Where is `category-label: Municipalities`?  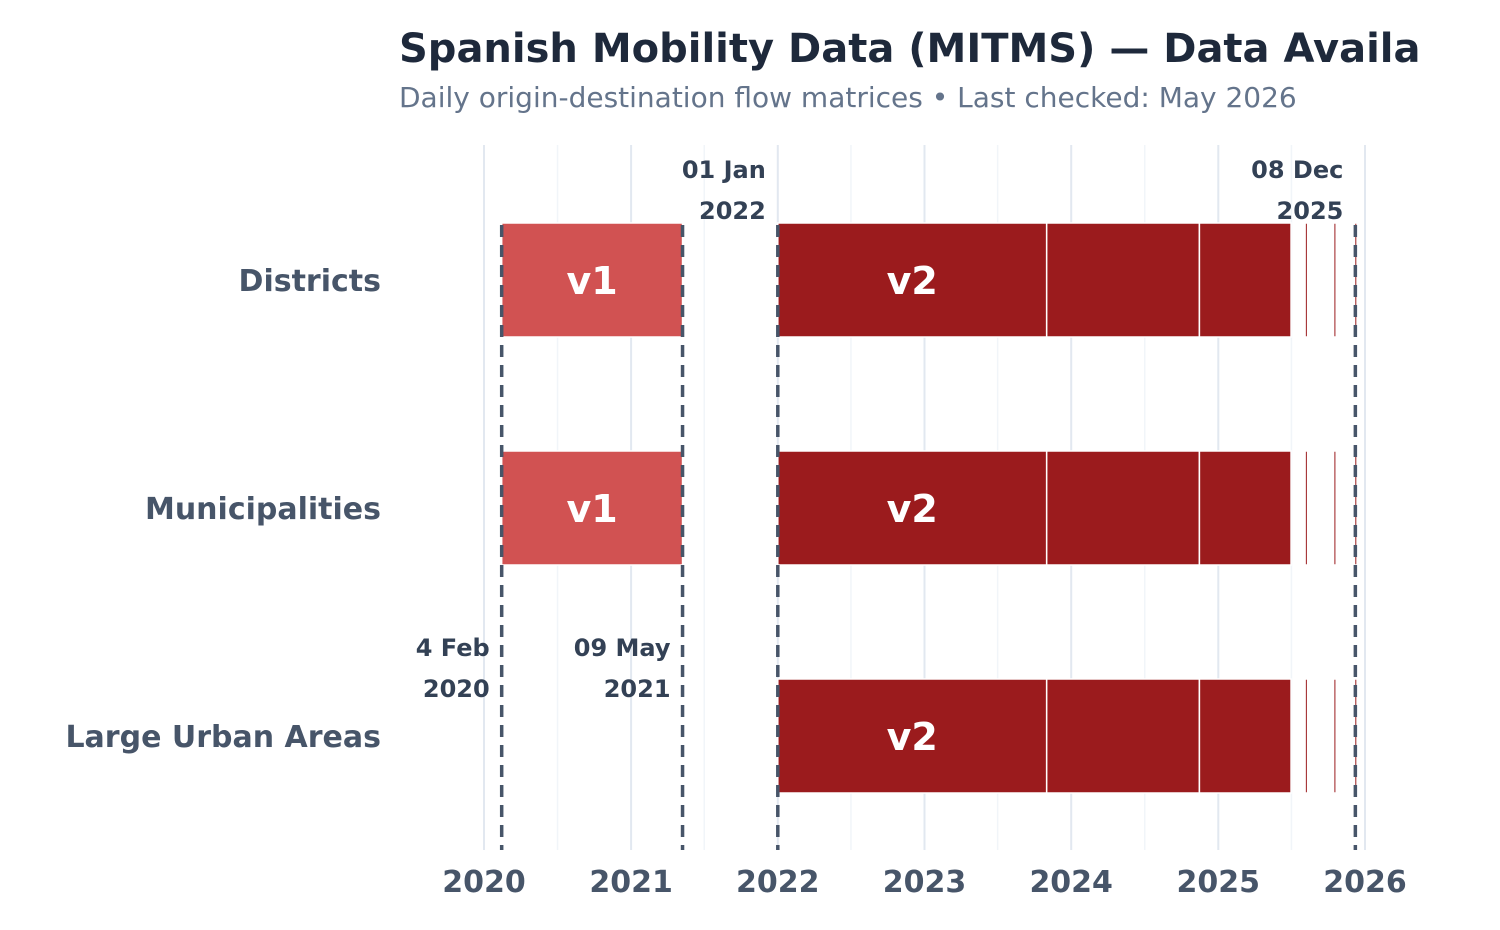 category-label: Municipalities is located at coordinates (263, 509).